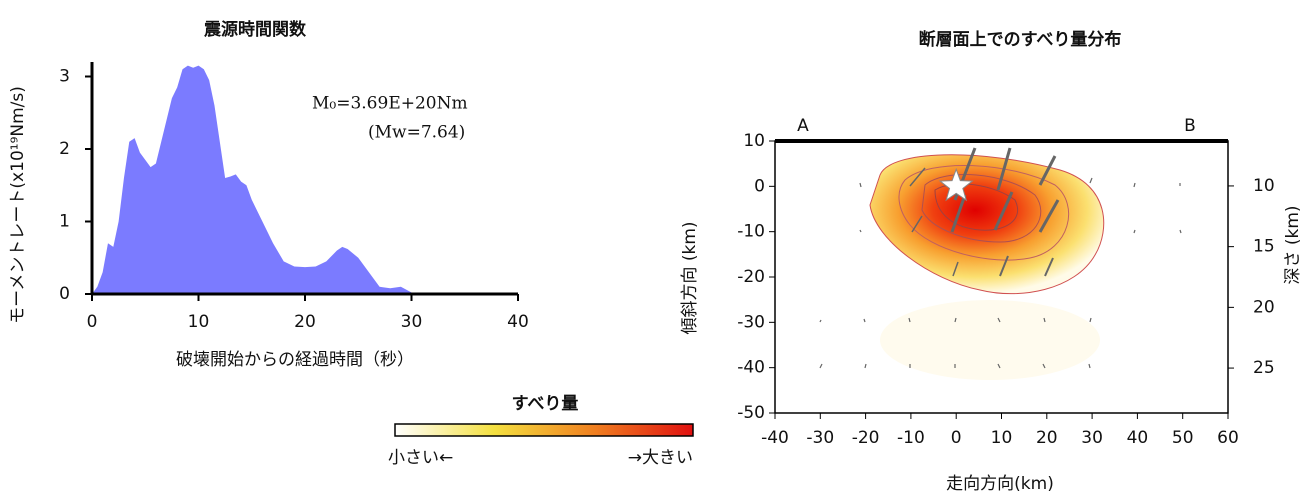 This screenshot has height=503, width=1307. What do you see at coordinates (1000, 484) in the screenshot?
I see `x-axis-label: 走向方向(km)` at bounding box center [1000, 484].